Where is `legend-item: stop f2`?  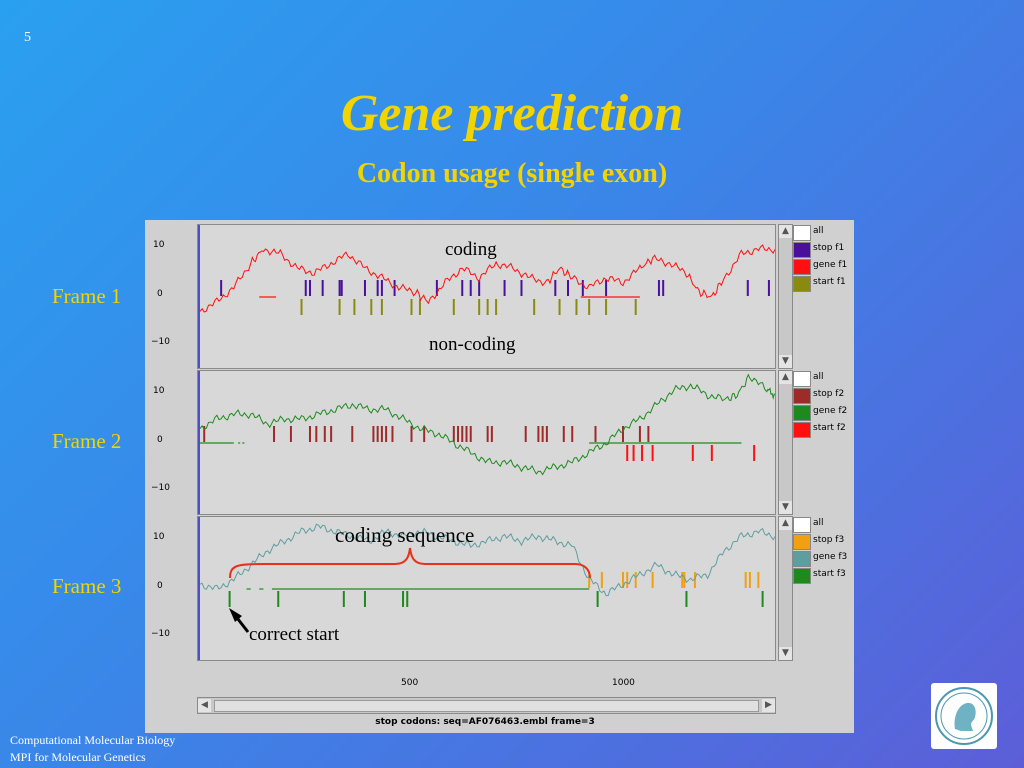
legend-item: stop f2 is located at coordinates (823, 395).